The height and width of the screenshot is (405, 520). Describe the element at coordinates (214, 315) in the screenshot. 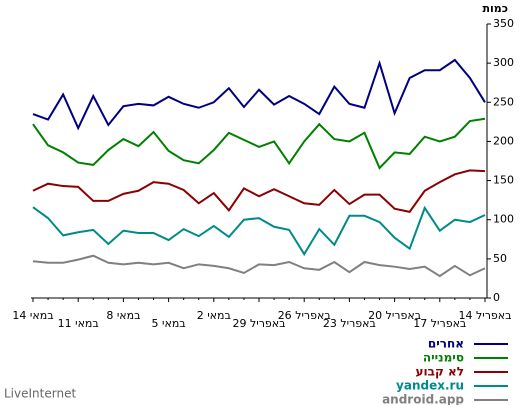

I see `x-tick-label: 2 במאי` at that location.